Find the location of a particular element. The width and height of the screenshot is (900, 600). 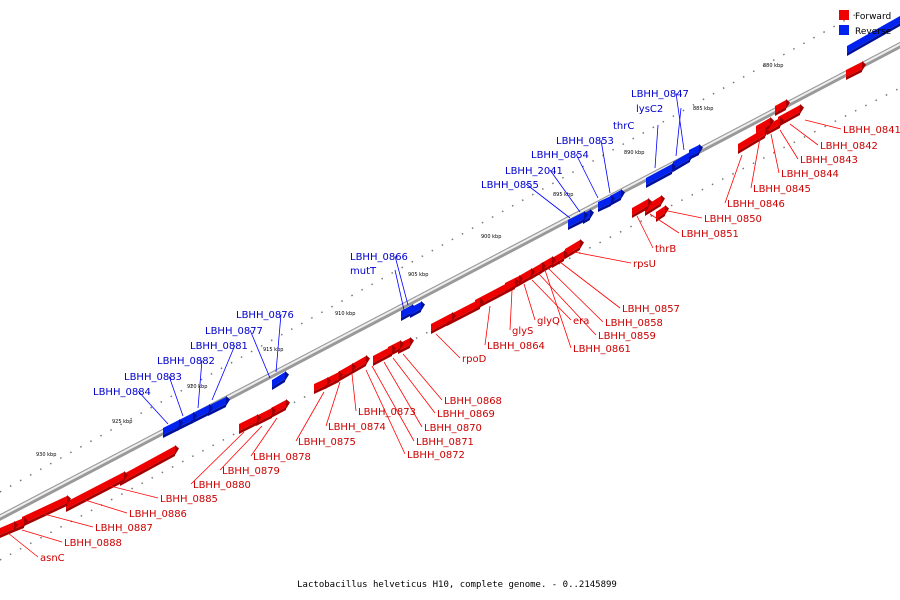

gene-label-lbhh-0845: LBHH_0845 is located at coordinates (782, 189).